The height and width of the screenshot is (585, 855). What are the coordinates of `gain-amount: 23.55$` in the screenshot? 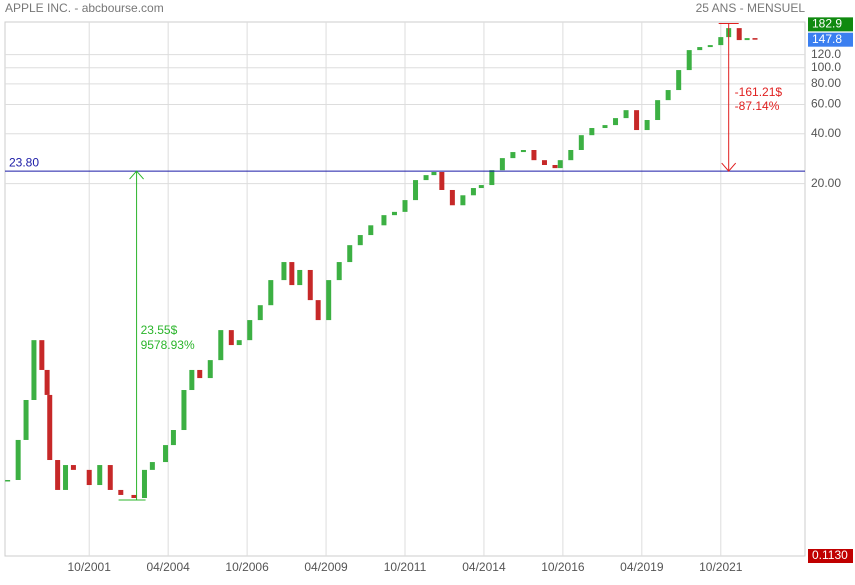 It's located at (159, 330).